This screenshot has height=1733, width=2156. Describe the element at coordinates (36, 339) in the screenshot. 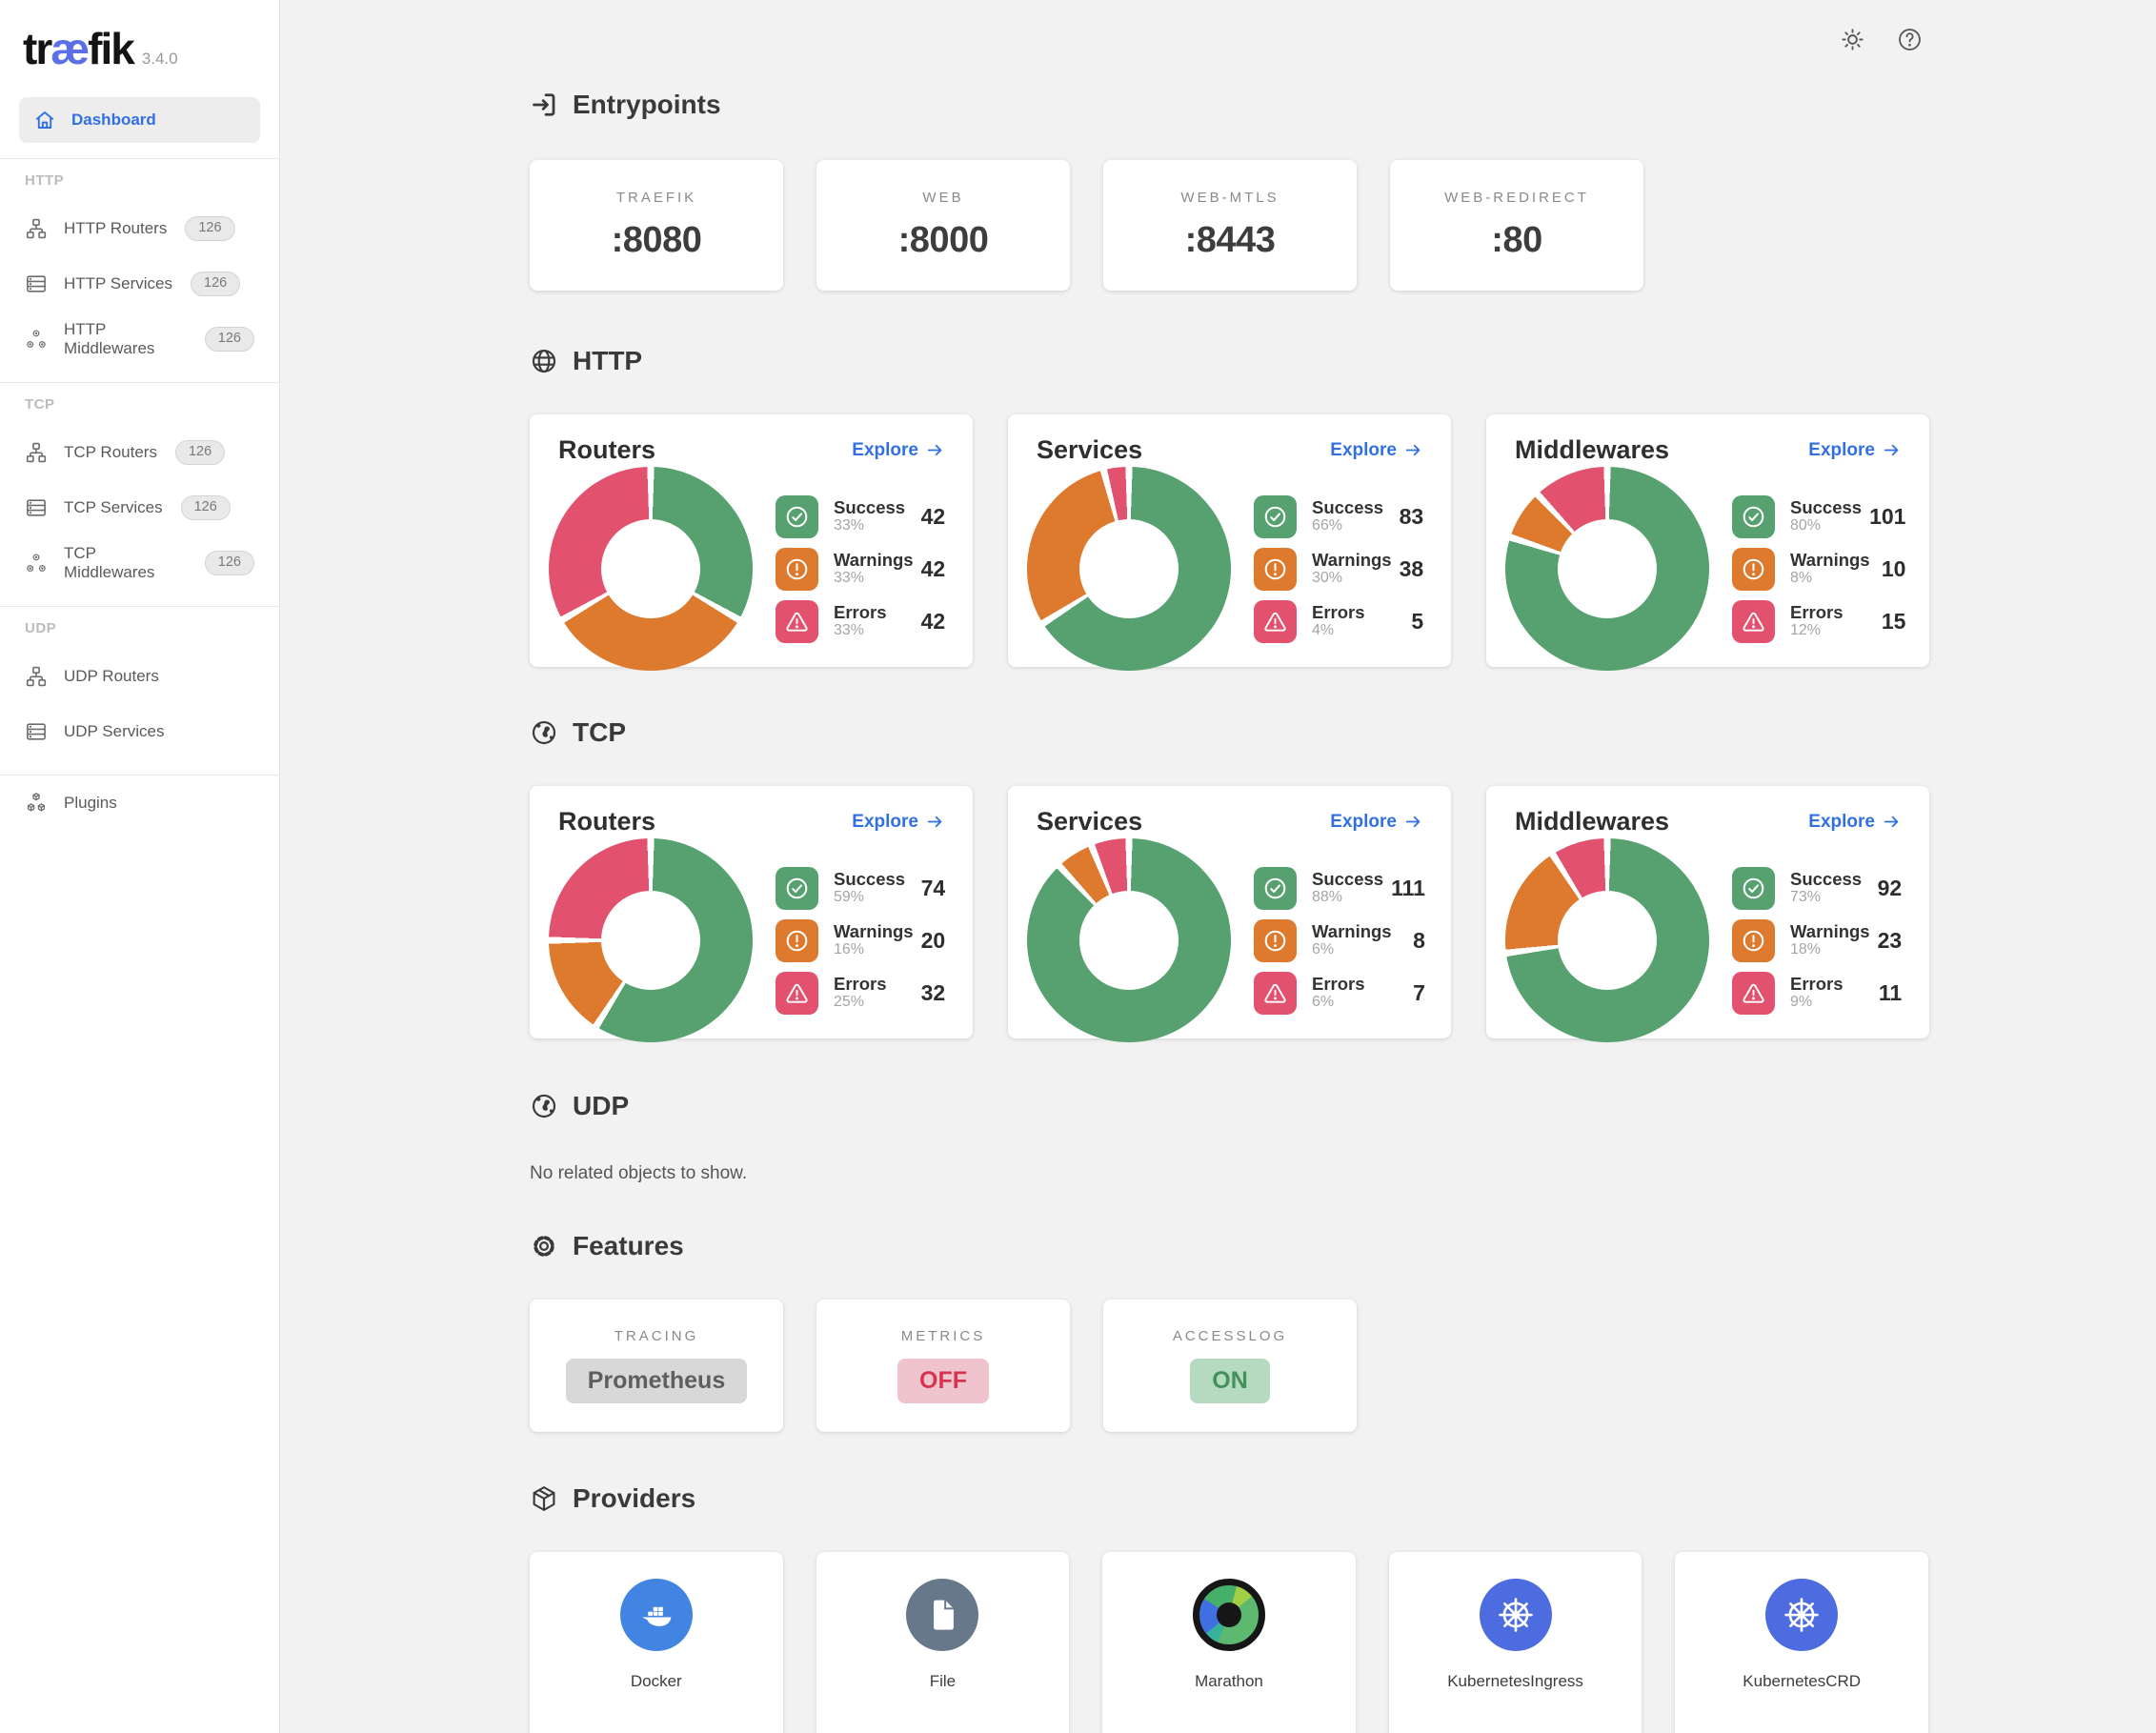

I see `middlewares-icon` at that location.